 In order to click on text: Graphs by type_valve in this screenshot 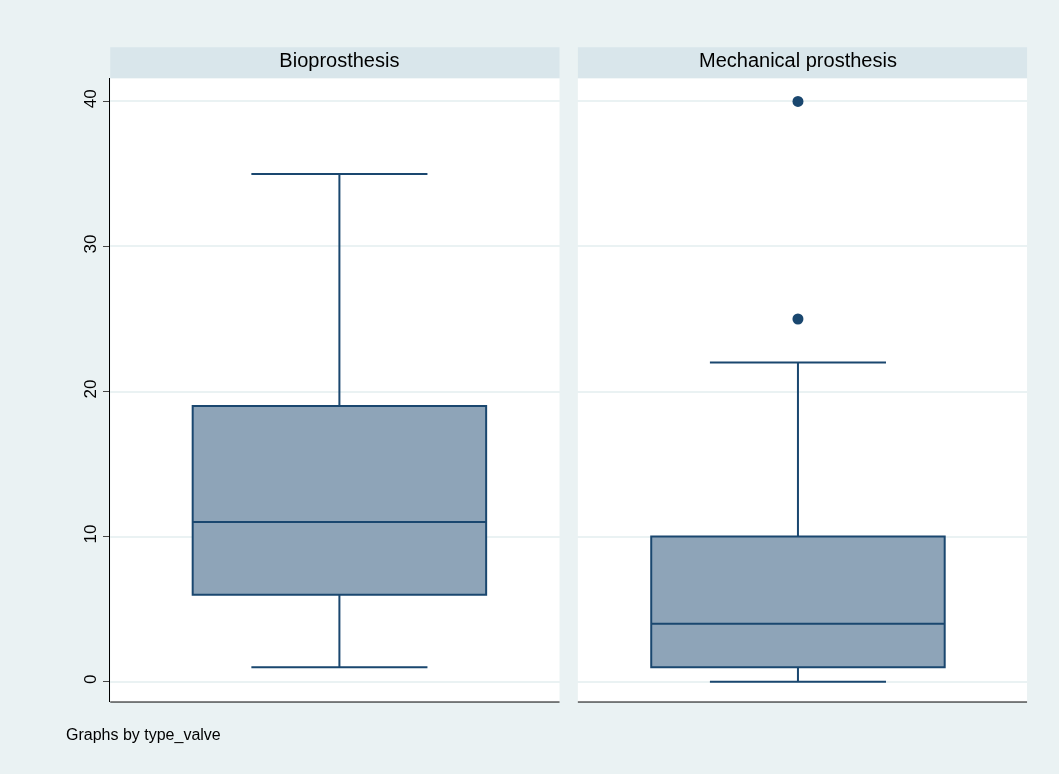, I will do `click(143, 735)`.